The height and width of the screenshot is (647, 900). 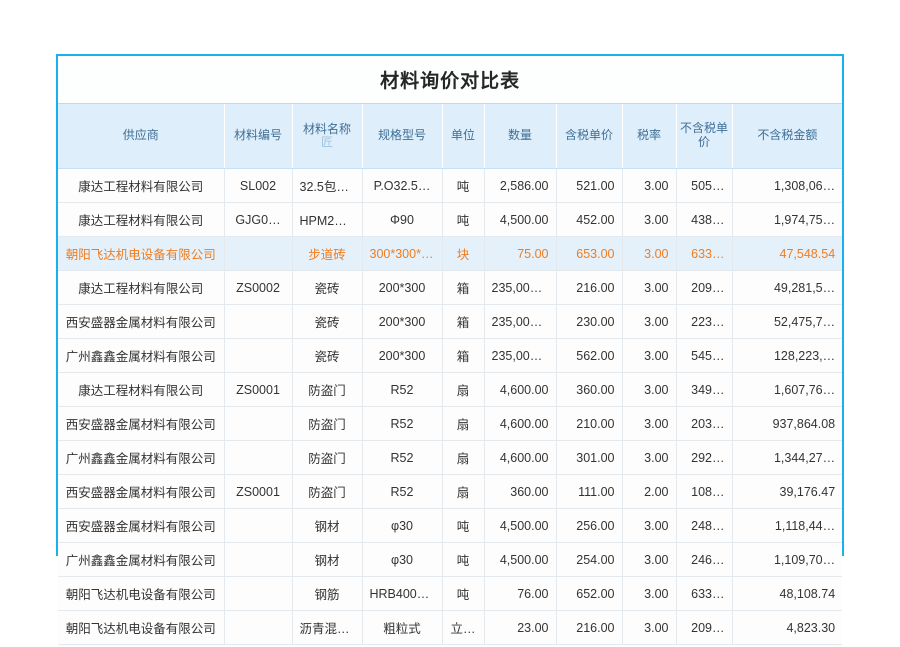 What do you see at coordinates (327, 356) in the screenshot?
I see `cell-name: 瓷砖` at bounding box center [327, 356].